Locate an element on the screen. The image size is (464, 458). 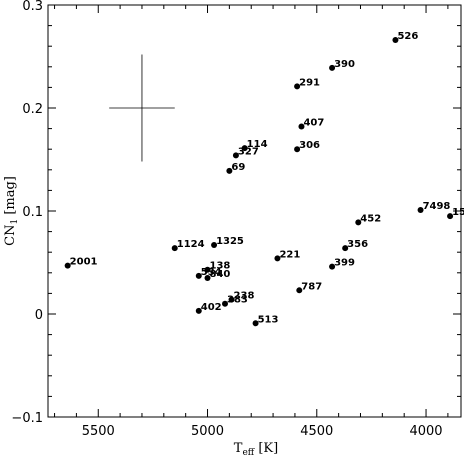
data-point-label: 356 is located at coordinates (357, 244).